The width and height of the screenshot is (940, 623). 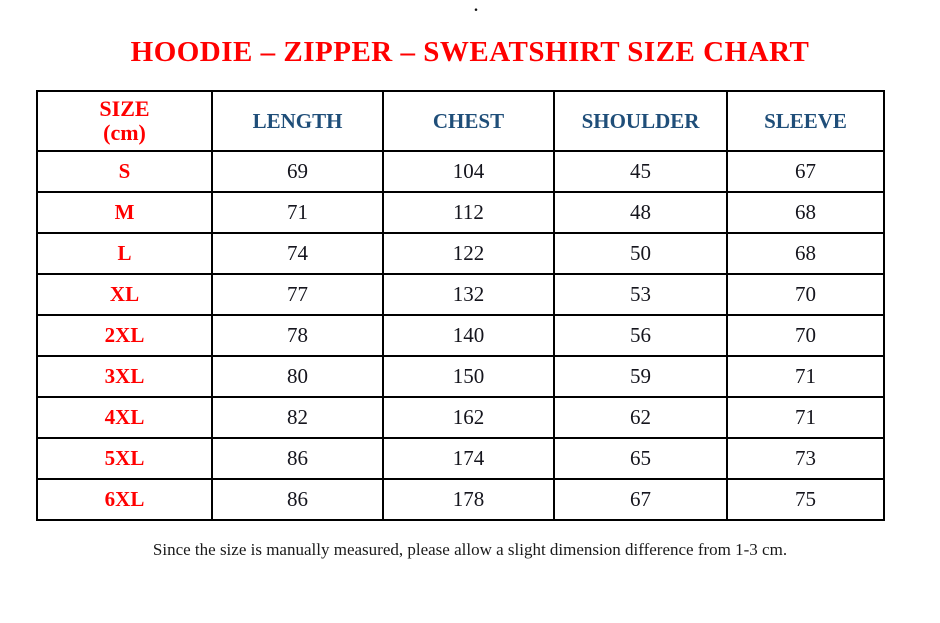 What do you see at coordinates (468, 254) in the screenshot?
I see `chest-value: 122` at bounding box center [468, 254].